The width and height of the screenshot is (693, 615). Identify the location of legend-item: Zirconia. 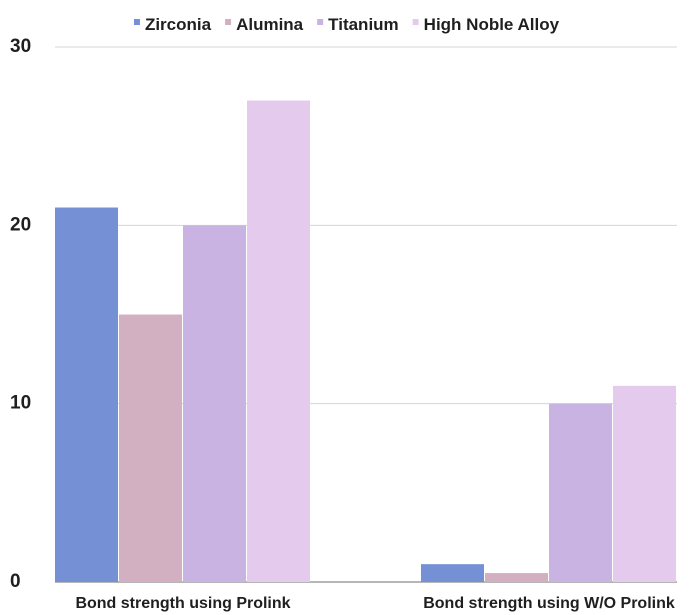
(172, 24).